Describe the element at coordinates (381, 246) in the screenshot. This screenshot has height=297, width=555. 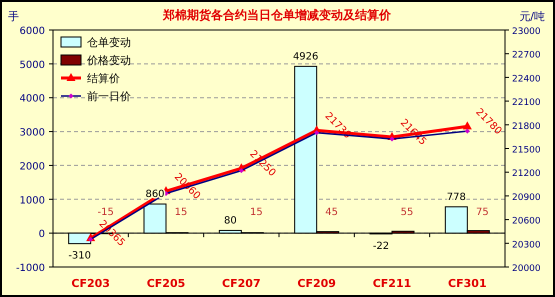
I see `data-label: -22` at that location.